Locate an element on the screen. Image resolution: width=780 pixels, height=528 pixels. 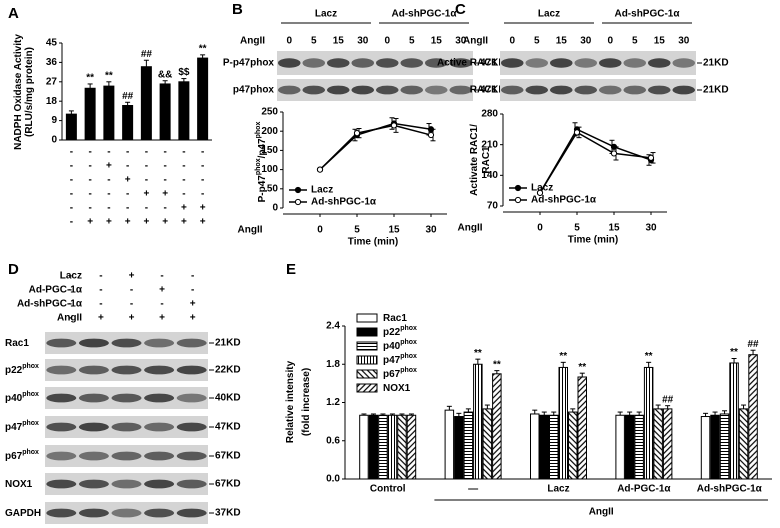
condition-label: Lacz is located at coordinates (71, 276).